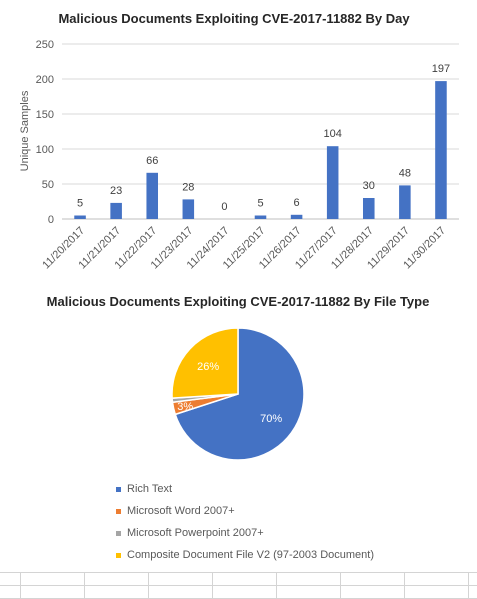  Describe the element at coordinates (25, 130) in the screenshot. I see `y-axis-label: Unique Samples` at that location.